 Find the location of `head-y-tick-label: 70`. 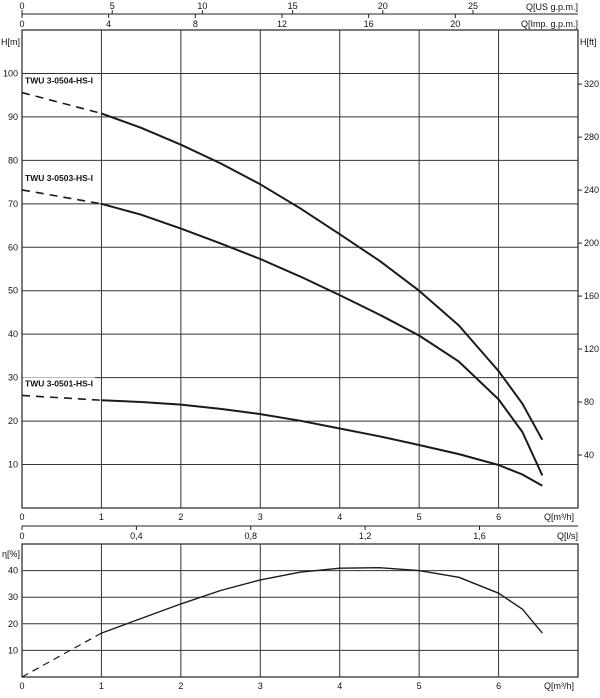

head-y-tick-label: 70 is located at coordinates (13, 204).